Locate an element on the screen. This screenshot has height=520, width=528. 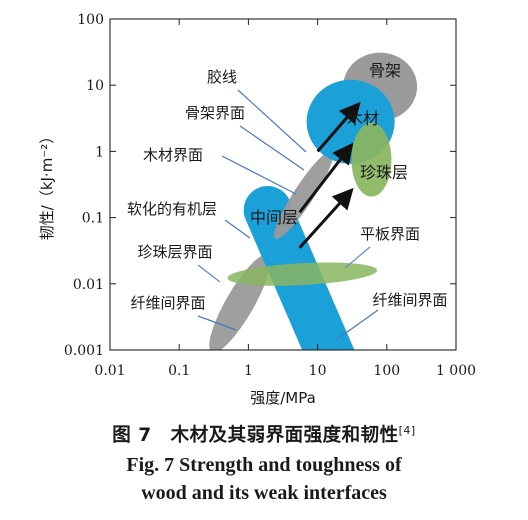
plot-bottom-clip is located at coordinates (283, 380).